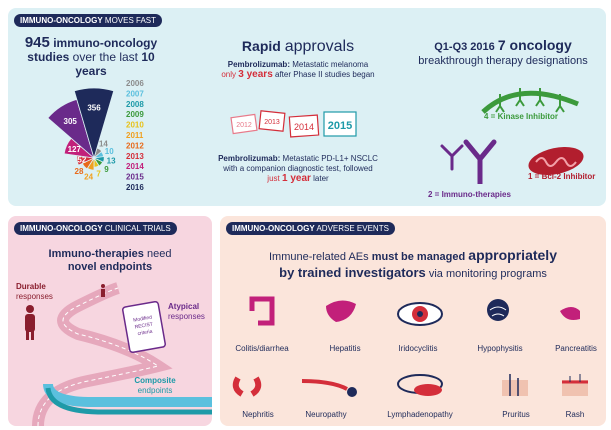  I want to click on t: novel endpoints, so click(110, 267).